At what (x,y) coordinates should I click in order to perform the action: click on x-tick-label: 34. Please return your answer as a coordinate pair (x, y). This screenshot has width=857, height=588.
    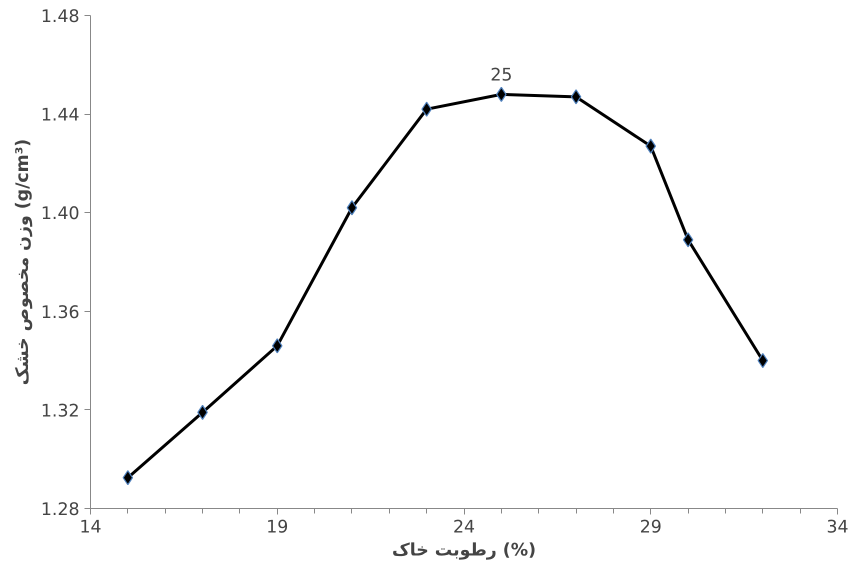
    Looking at the image, I should click on (837, 528).